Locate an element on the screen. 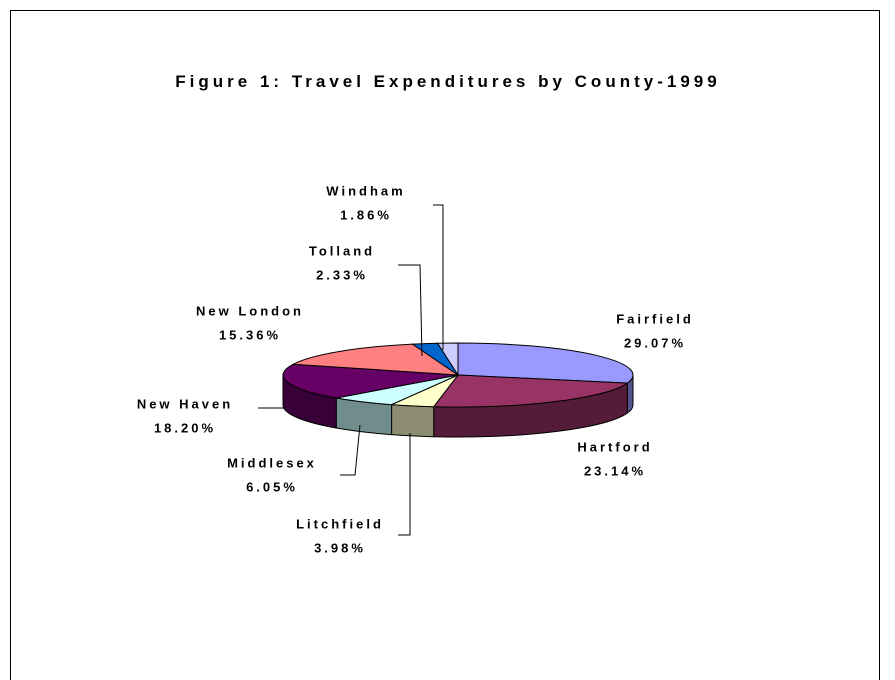 The height and width of the screenshot is (680, 895). pie-tops is located at coordinates (458, 375).